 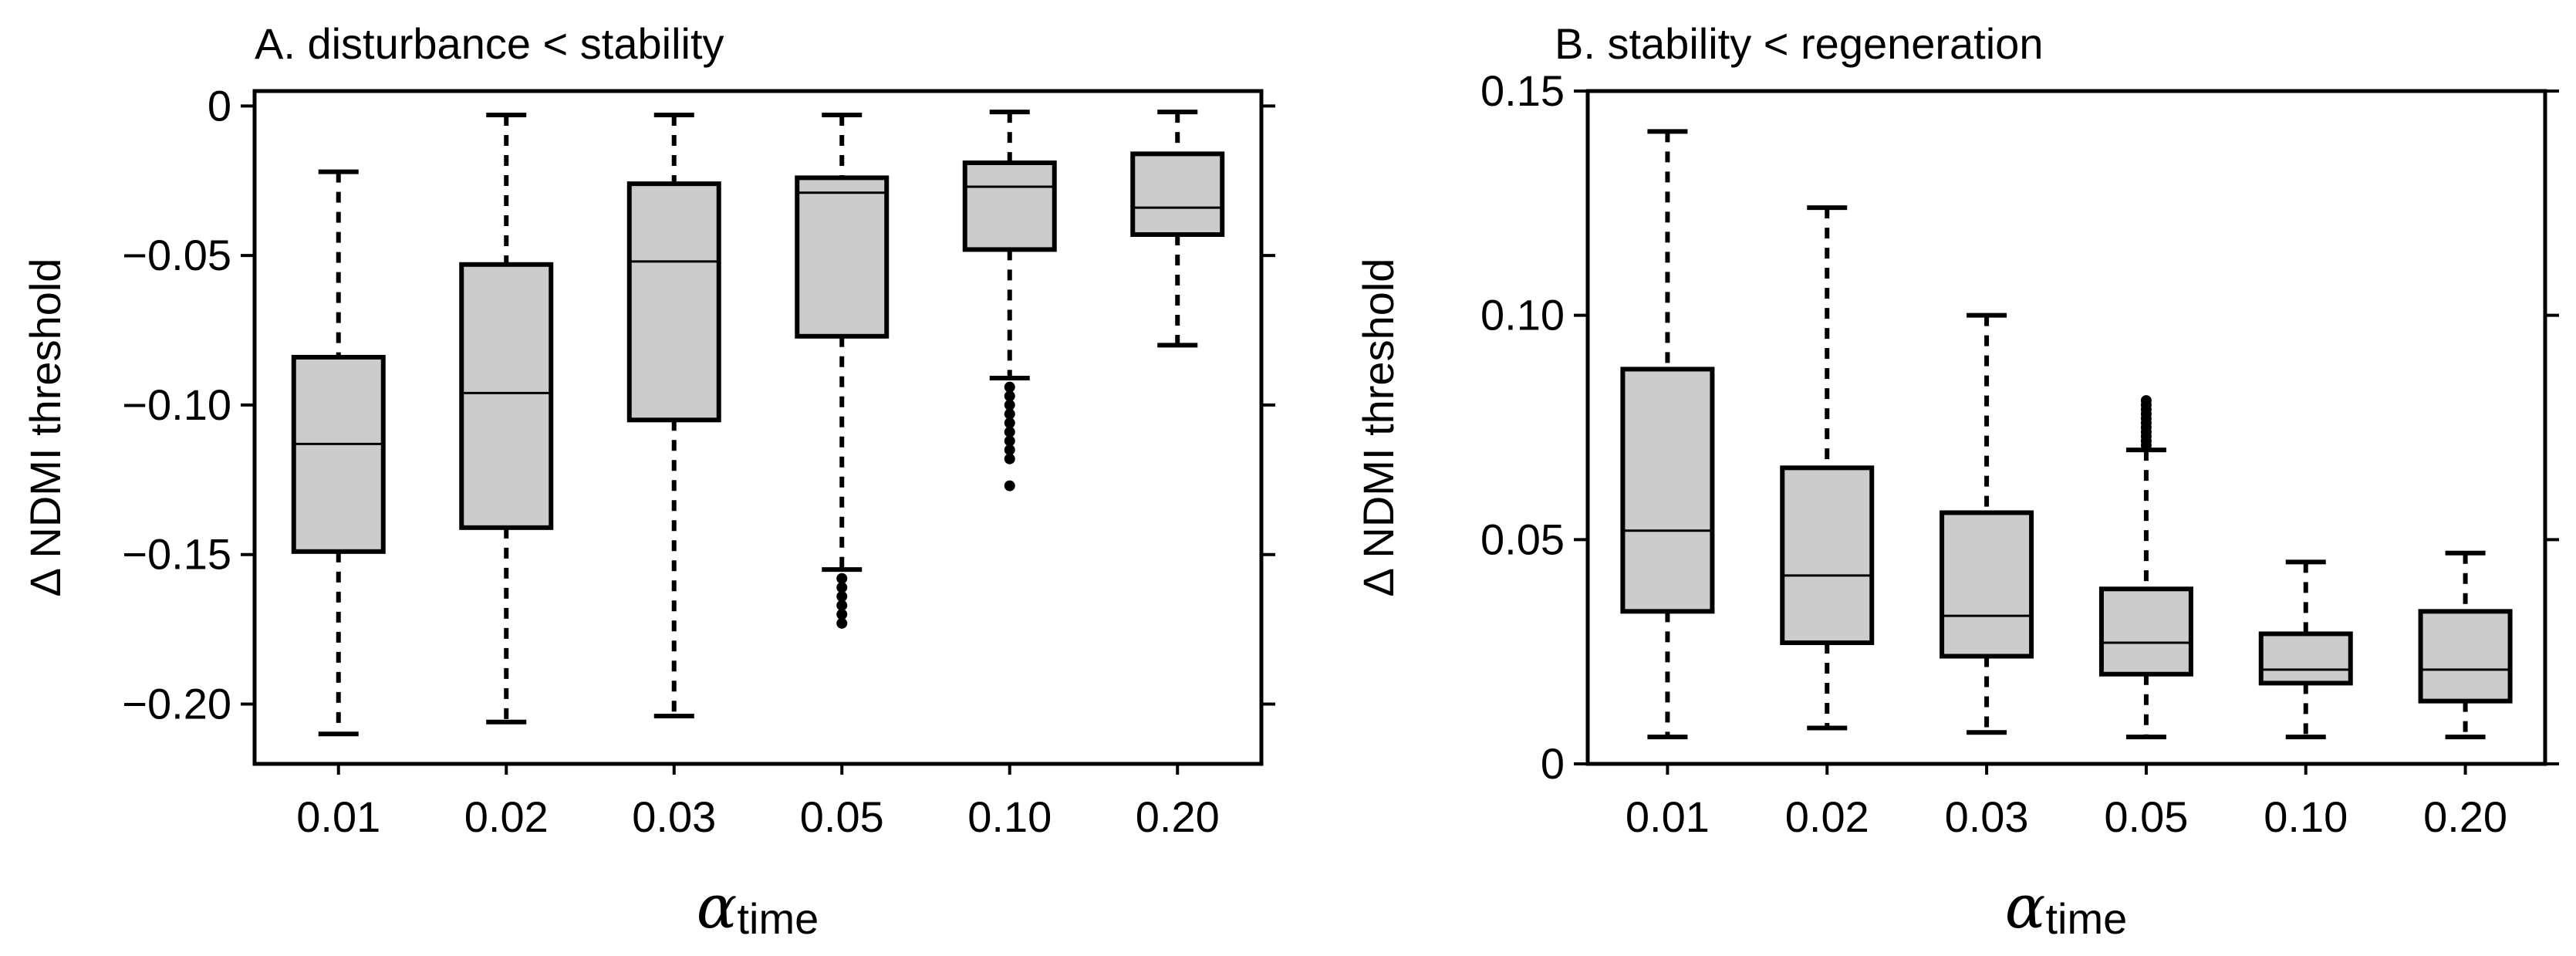 I want to click on y-tick-label: 0.10, so click(x=1523, y=315).